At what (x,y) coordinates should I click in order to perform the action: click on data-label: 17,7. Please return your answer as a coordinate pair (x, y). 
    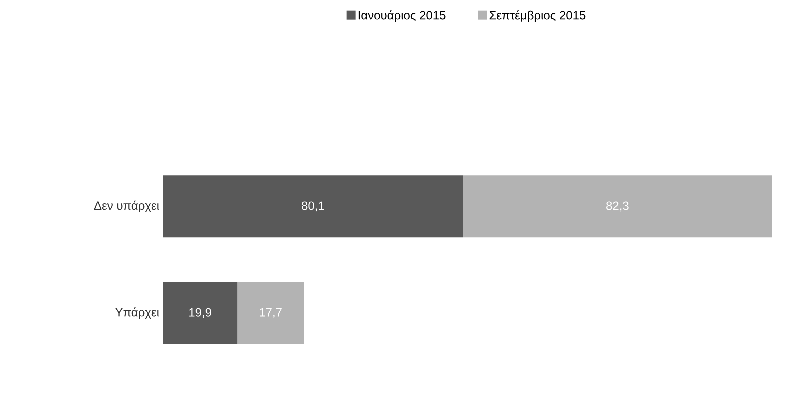
    Looking at the image, I should click on (271, 313).